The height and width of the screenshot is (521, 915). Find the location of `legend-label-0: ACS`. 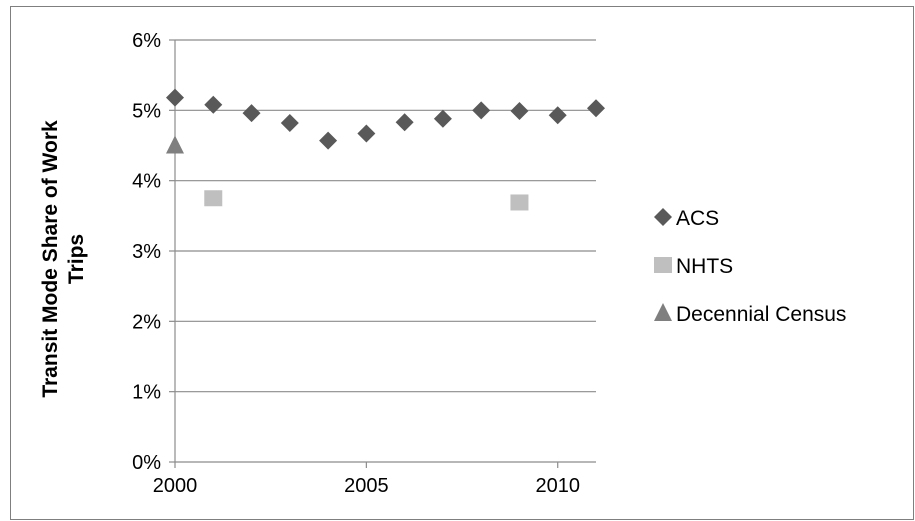

legend-label-0: ACS is located at coordinates (697, 218).